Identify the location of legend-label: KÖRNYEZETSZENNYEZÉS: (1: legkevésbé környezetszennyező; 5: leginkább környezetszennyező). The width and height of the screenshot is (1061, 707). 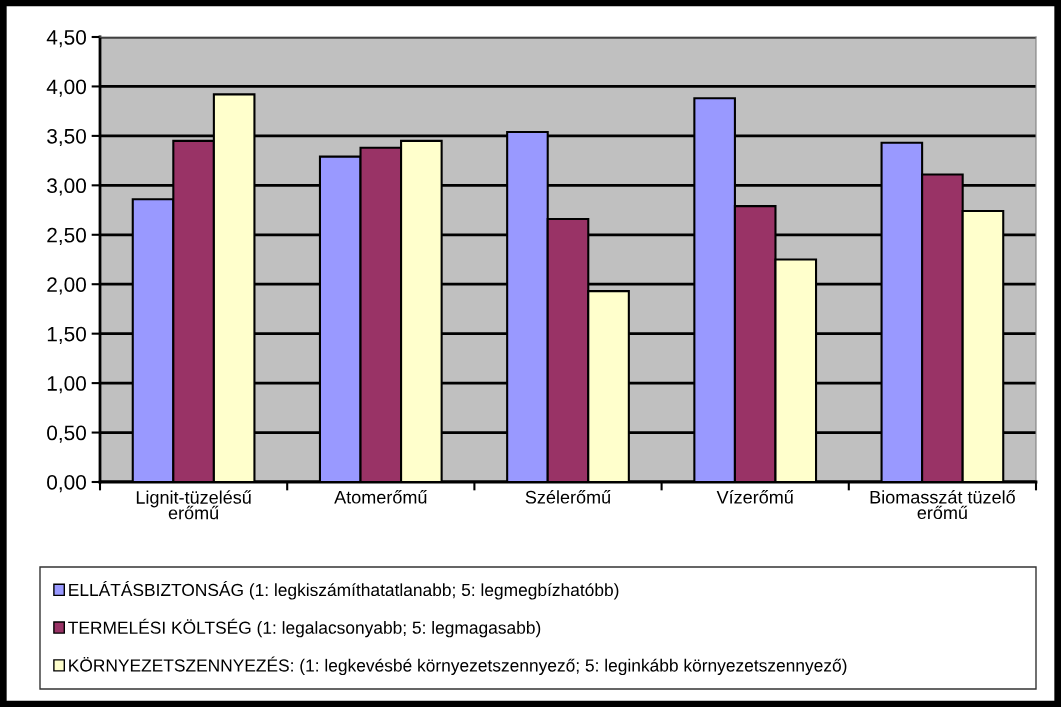
(458, 666).